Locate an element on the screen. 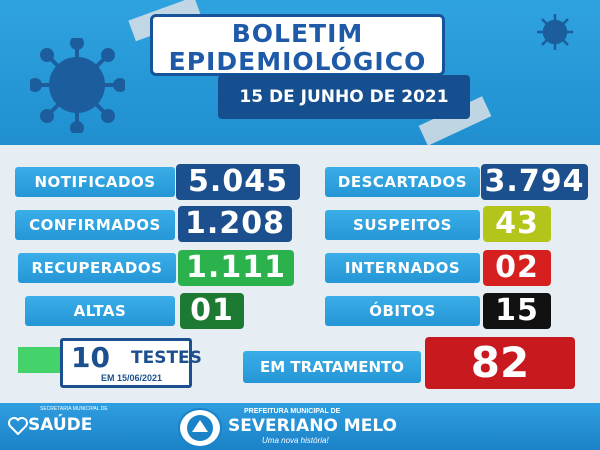 This screenshot has width=600, height=450. label-obitos: ÓBITOS is located at coordinates (402, 311).